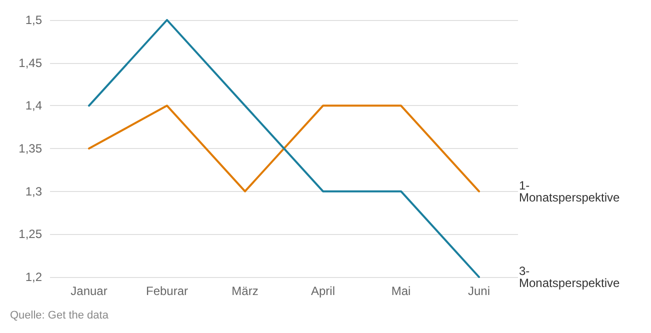 The image size is (651, 333). I want to click on x-tick-label: April, so click(323, 291).